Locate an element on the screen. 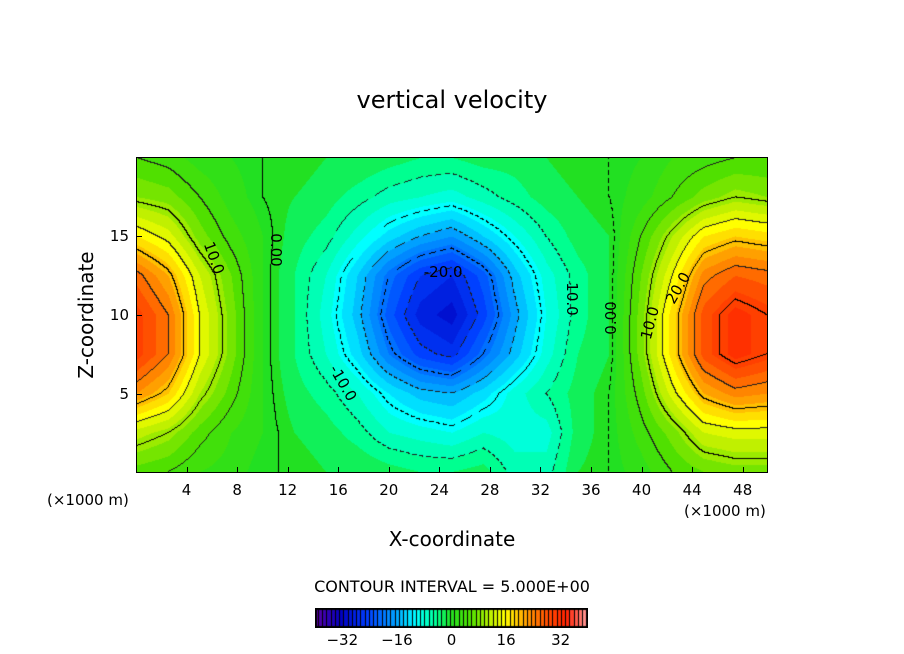 The width and height of the screenshot is (904, 654). x-tick-label: 44 is located at coordinates (692, 490).